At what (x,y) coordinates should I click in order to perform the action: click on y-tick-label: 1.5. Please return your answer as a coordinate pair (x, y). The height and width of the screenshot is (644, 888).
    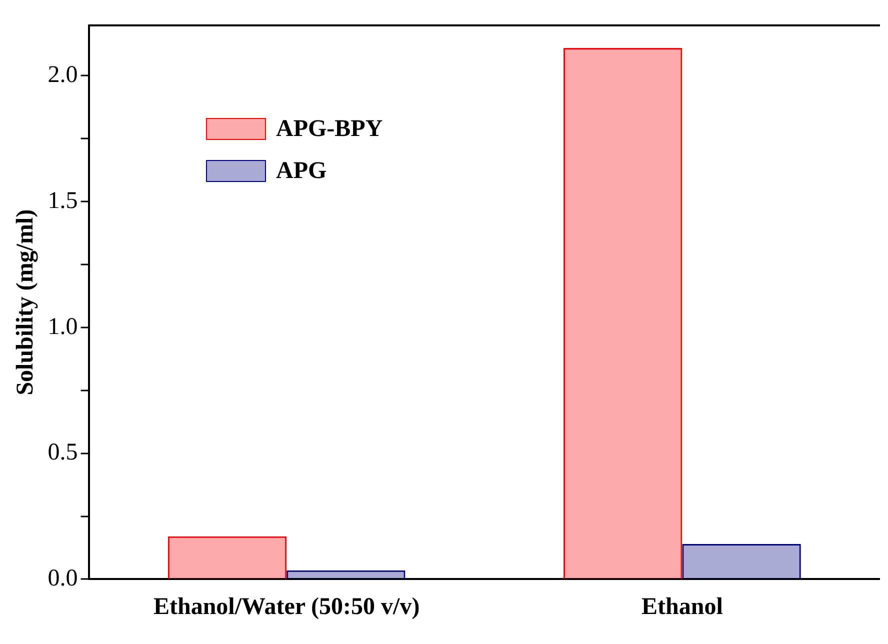
    Looking at the image, I should click on (63, 201).